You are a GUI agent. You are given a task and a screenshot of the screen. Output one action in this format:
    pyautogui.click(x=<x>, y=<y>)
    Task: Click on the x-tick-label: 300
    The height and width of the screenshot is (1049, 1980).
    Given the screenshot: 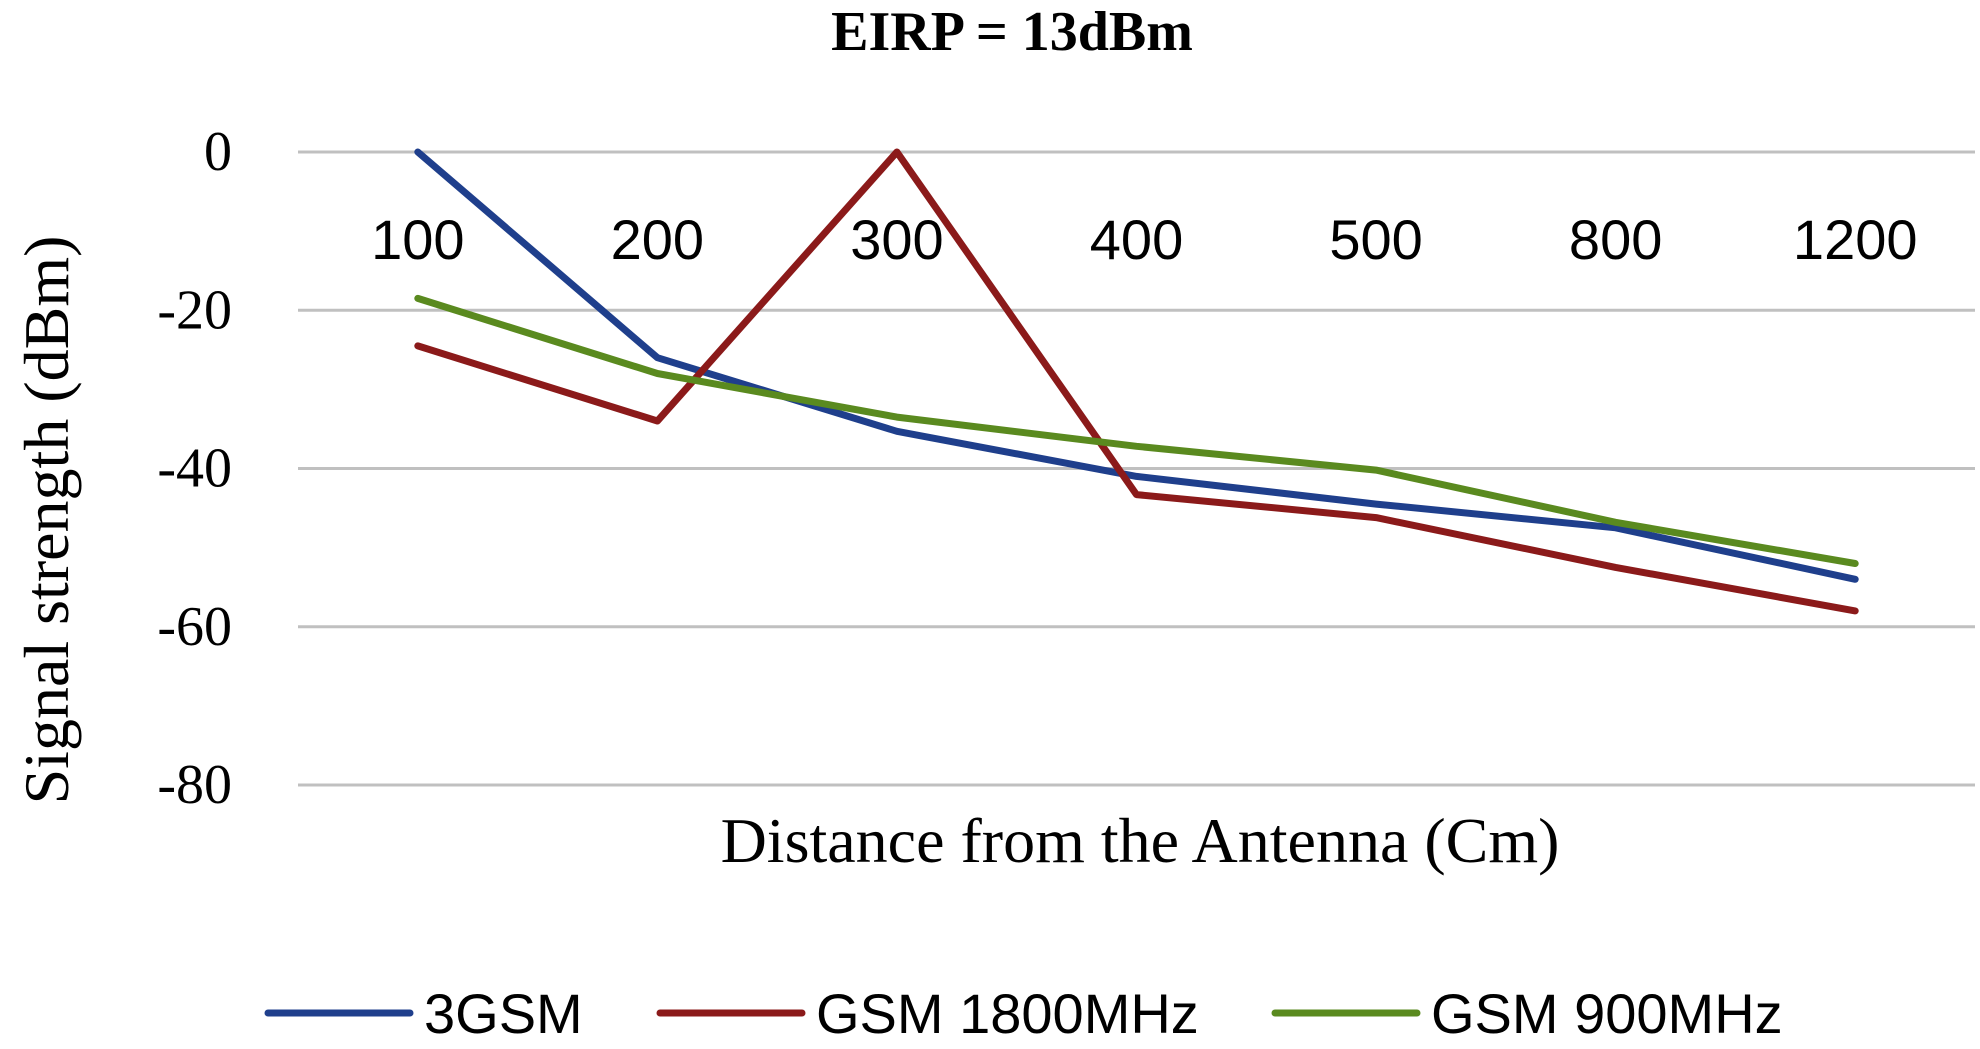 What is the action you would take?
    pyautogui.click(x=896, y=239)
    